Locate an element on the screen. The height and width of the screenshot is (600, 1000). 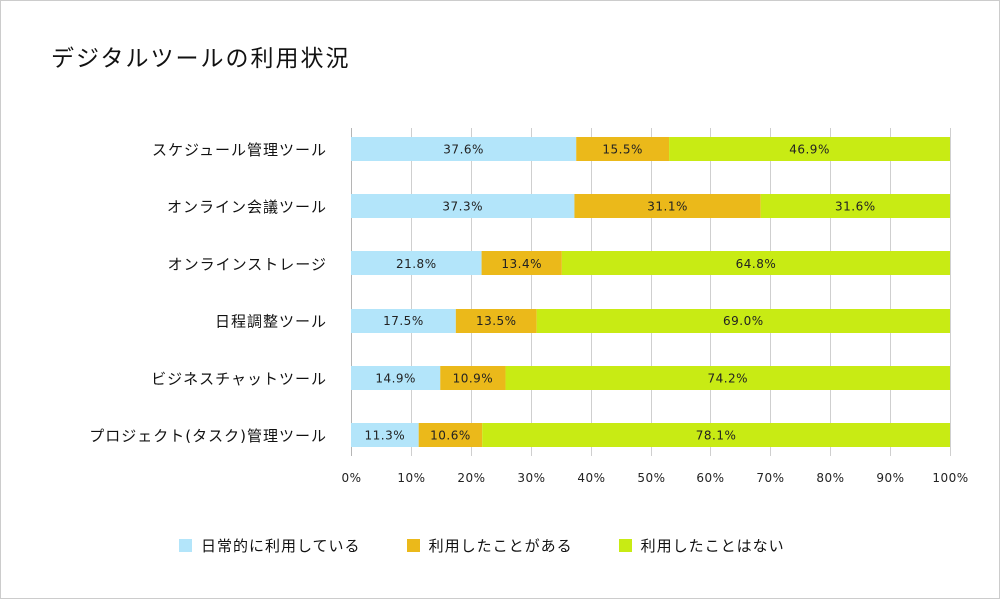
bar-data-label: 11.3% is located at coordinates (385, 436).